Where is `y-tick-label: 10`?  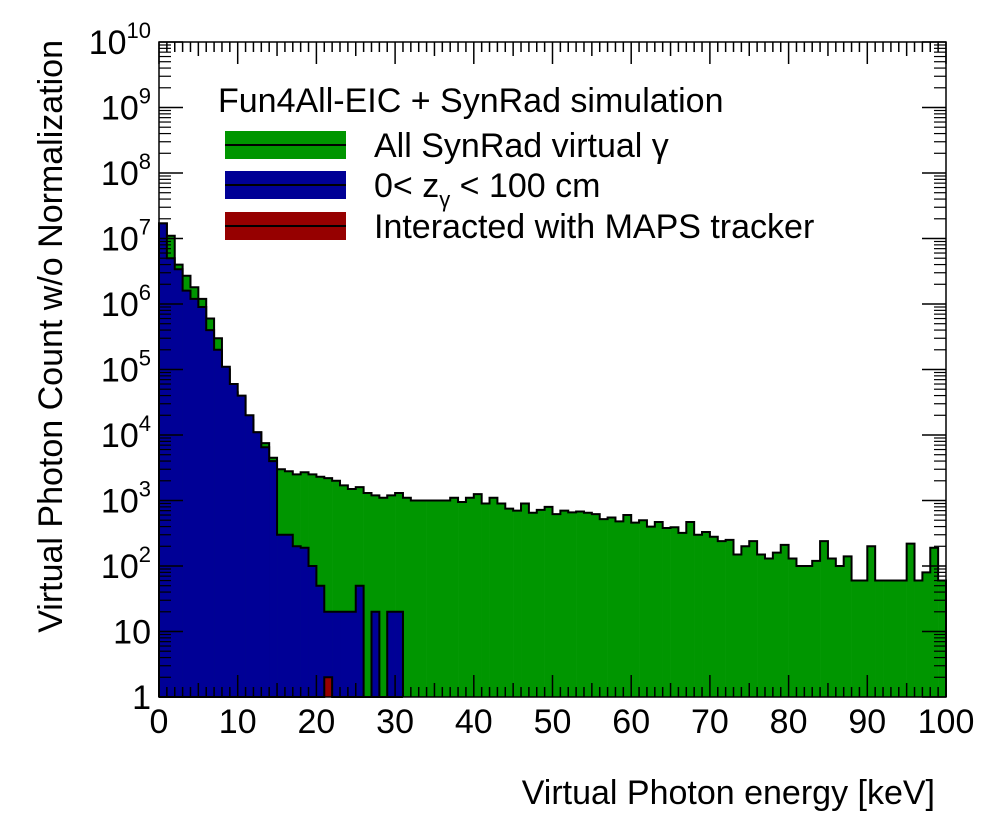 y-tick-label: 10 is located at coordinates (132, 633).